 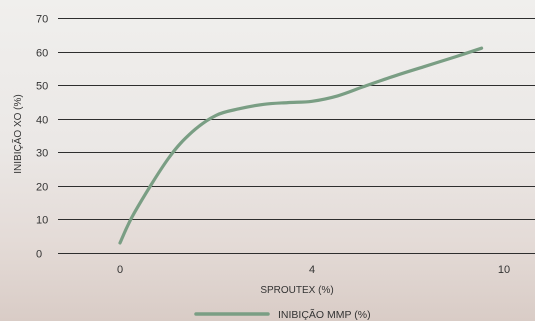 I want to click on y-axis-label: INIBIÇÃO XO (%), so click(x=17, y=133).